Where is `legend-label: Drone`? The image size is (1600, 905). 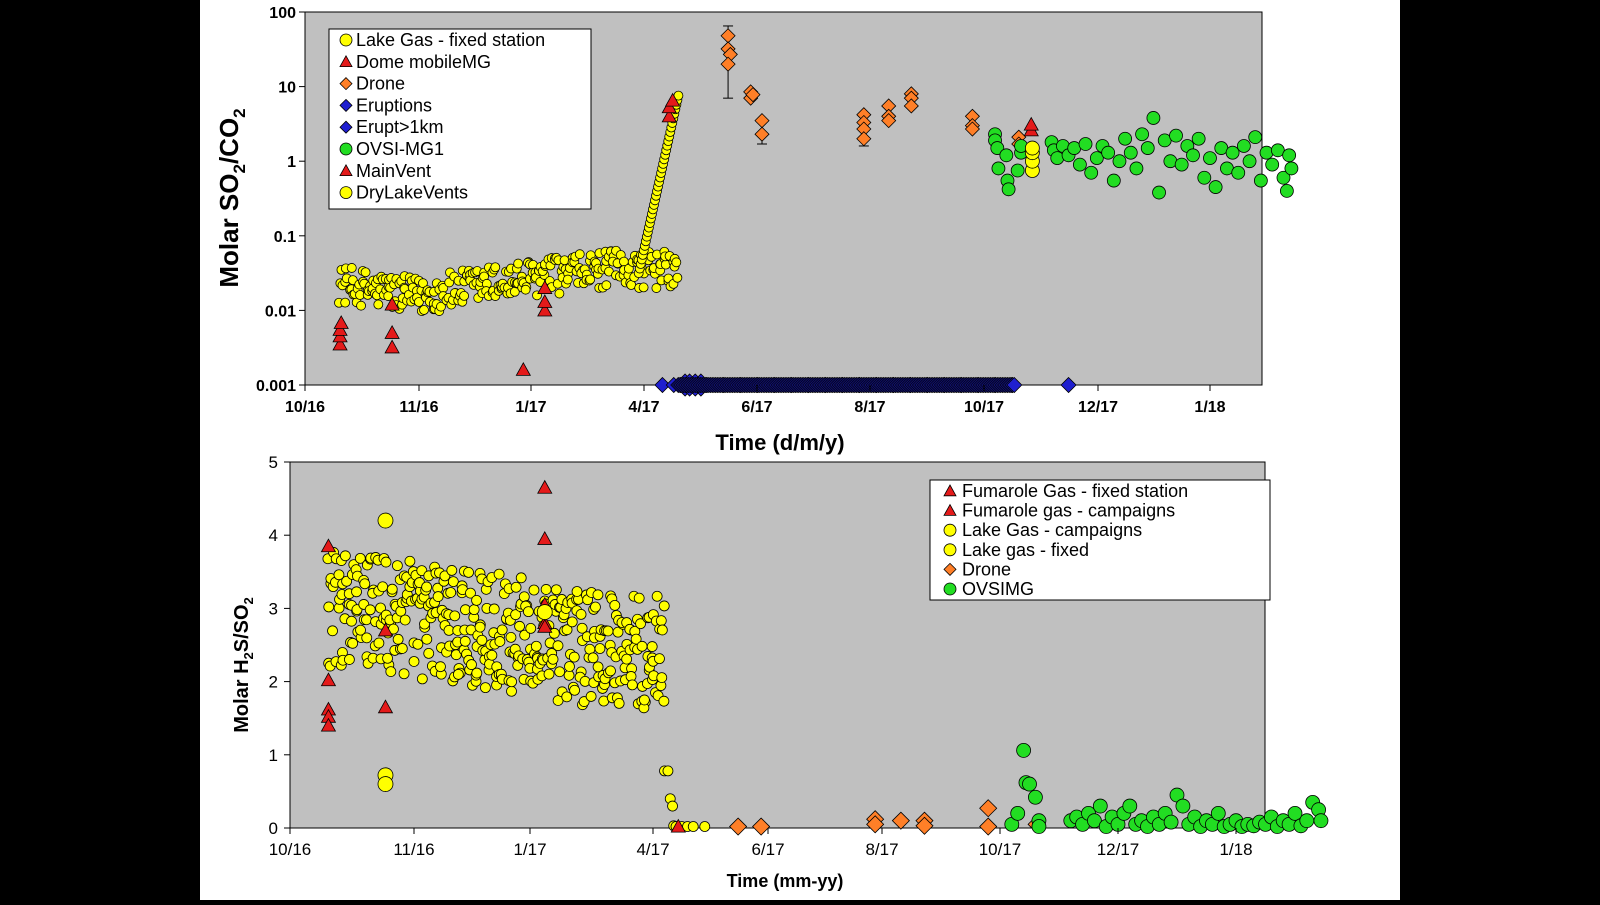 legend-label: Drone is located at coordinates (986, 569).